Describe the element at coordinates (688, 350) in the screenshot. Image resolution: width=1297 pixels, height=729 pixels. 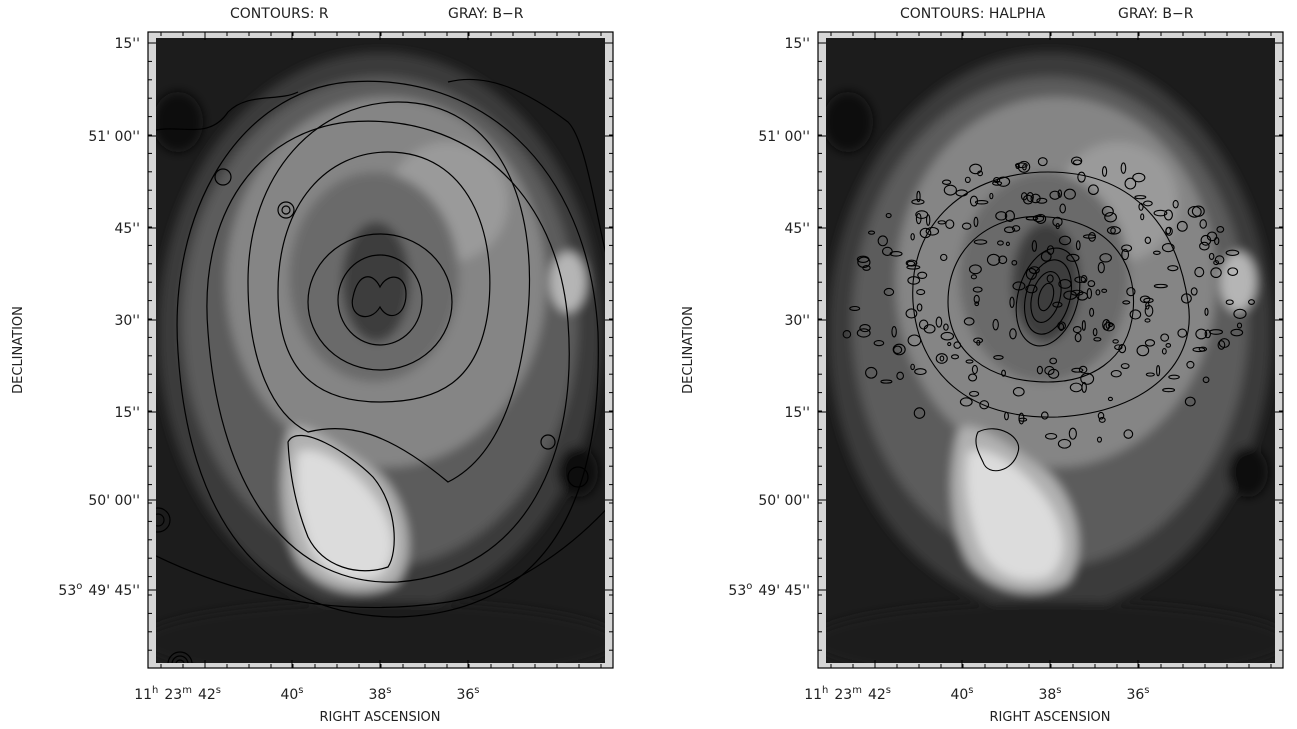
I see `y-axis-label: DECLINATION` at that location.